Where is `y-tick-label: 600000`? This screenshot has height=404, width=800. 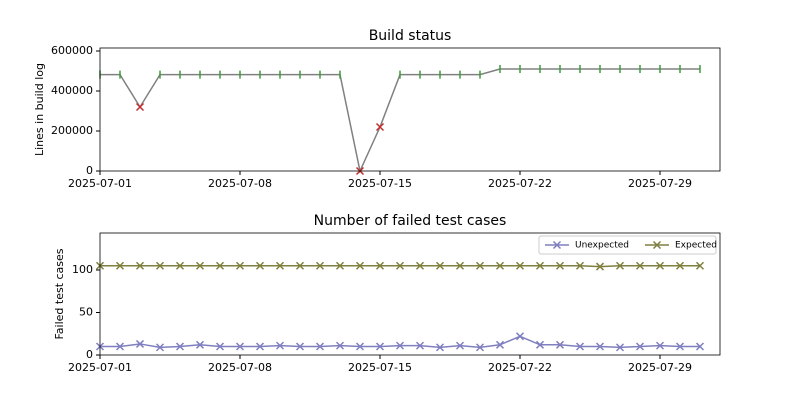
y-tick-label: 600000 is located at coordinates (72, 50).